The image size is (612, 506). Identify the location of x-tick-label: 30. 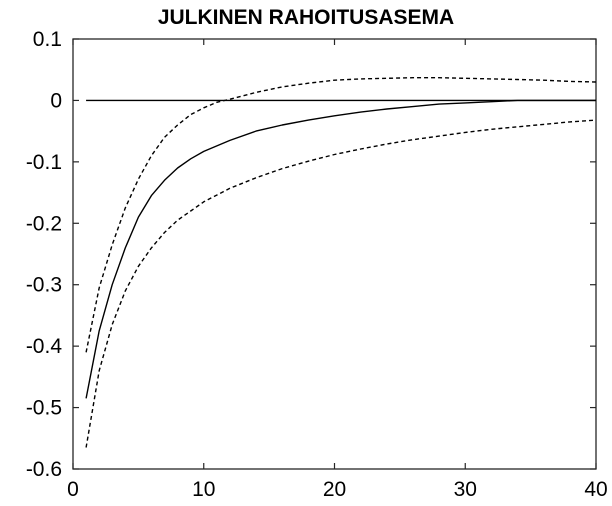
(465, 489).